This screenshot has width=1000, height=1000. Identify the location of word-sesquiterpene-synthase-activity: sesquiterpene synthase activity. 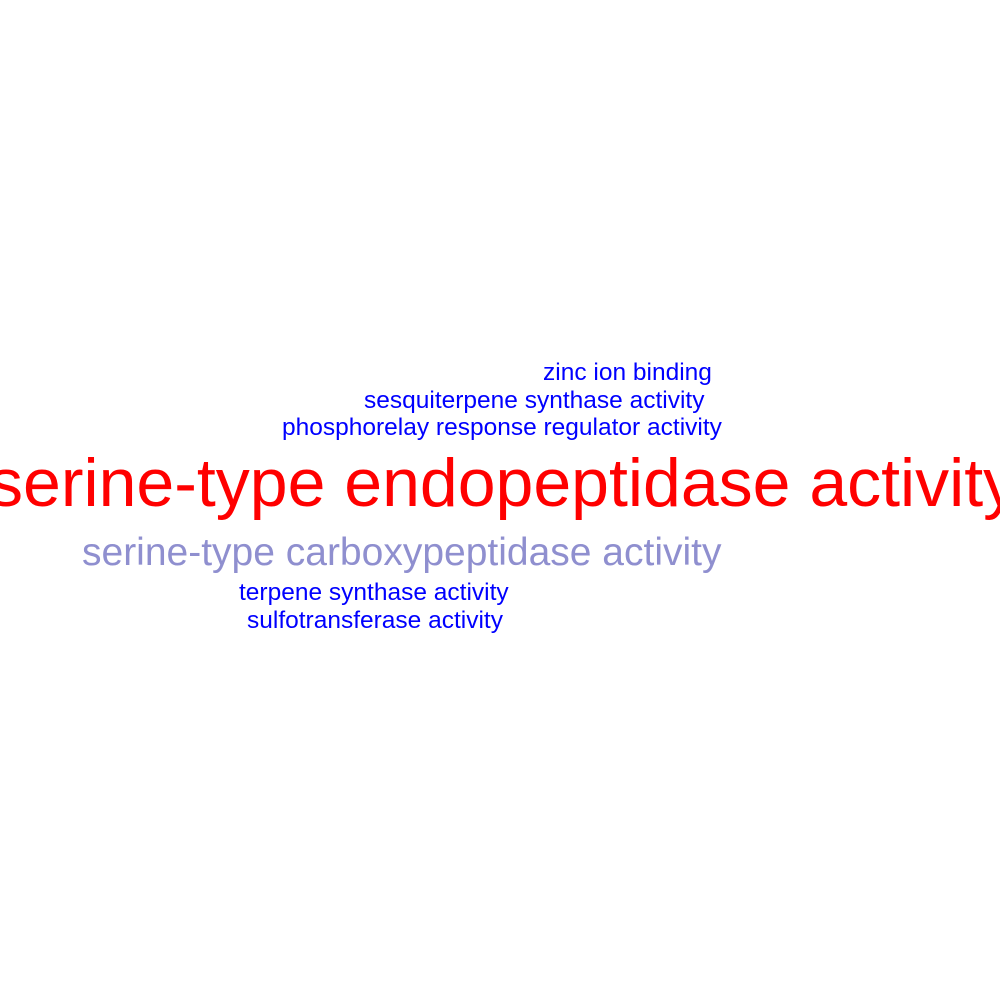
(534, 400).